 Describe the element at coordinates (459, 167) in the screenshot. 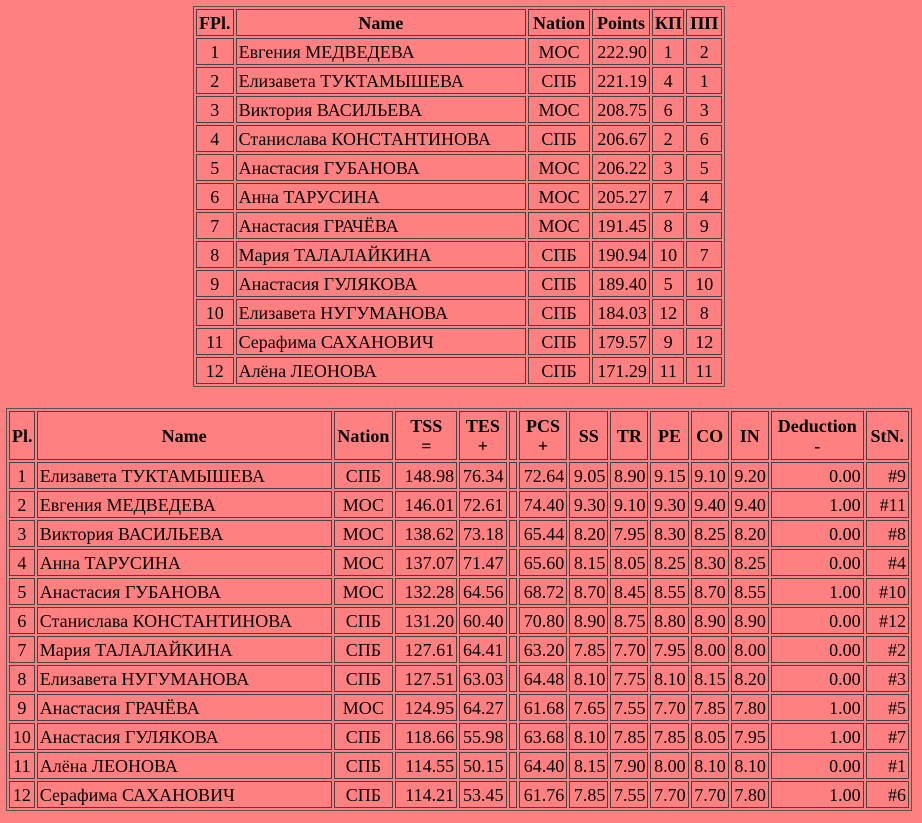

I see `table-row: 5 Анастасия ГУБАНОВА МОС 206.22 3 5` at that location.